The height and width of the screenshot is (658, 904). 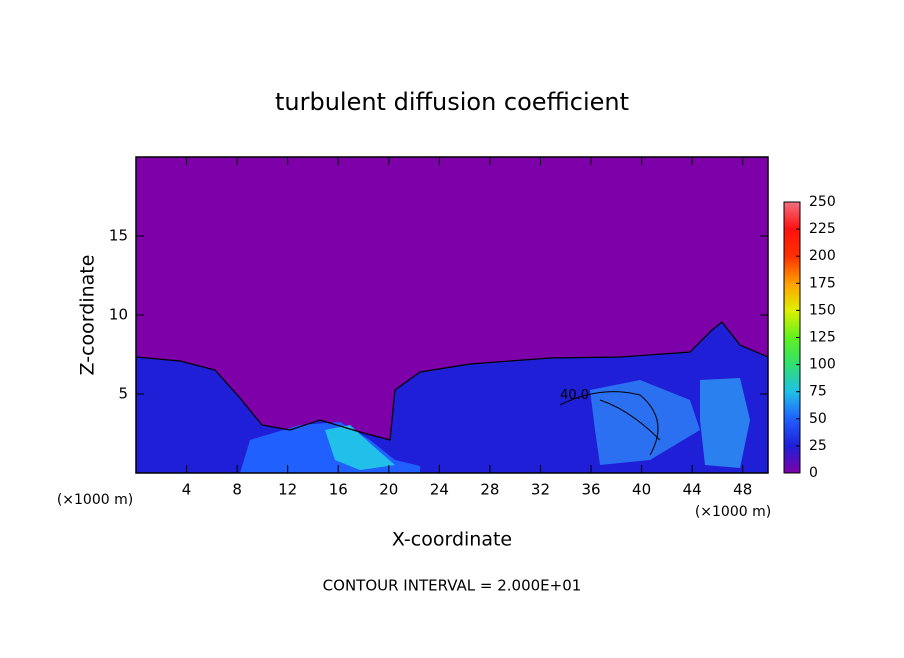 What do you see at coordinates (822, 365) in the screenshot?
I see `colorbar-tick-label: 100` at bounding box center [822, 365].